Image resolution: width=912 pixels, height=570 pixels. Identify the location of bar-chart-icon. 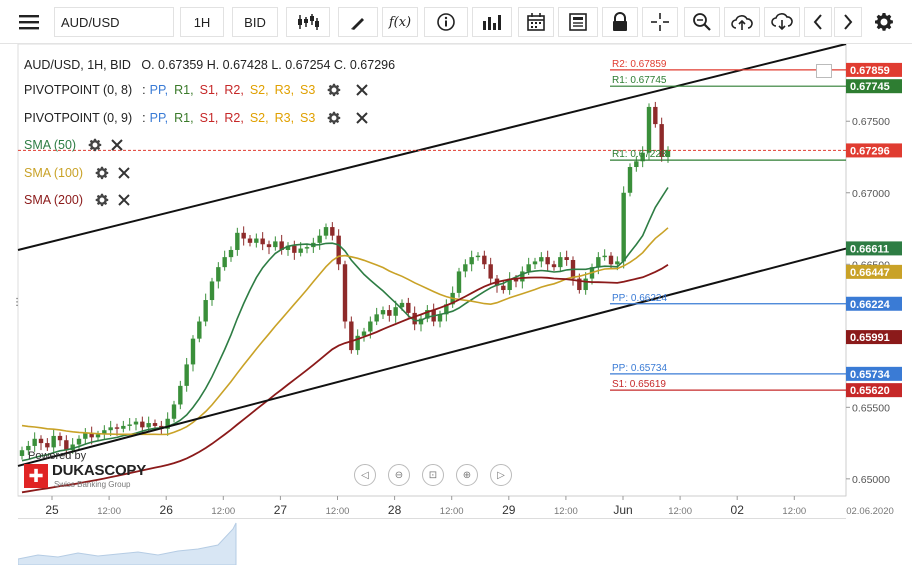
(492, 22).